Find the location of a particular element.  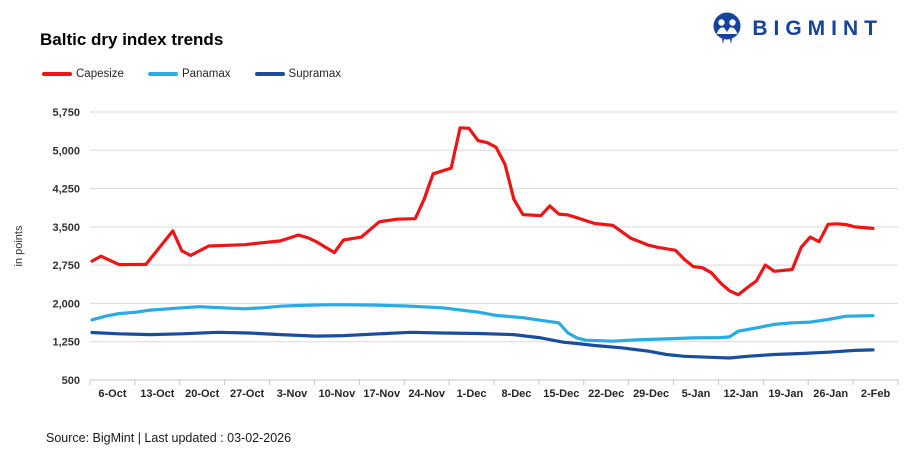

x-tick-label: 8-Dec is located at coordinates (516, 394).